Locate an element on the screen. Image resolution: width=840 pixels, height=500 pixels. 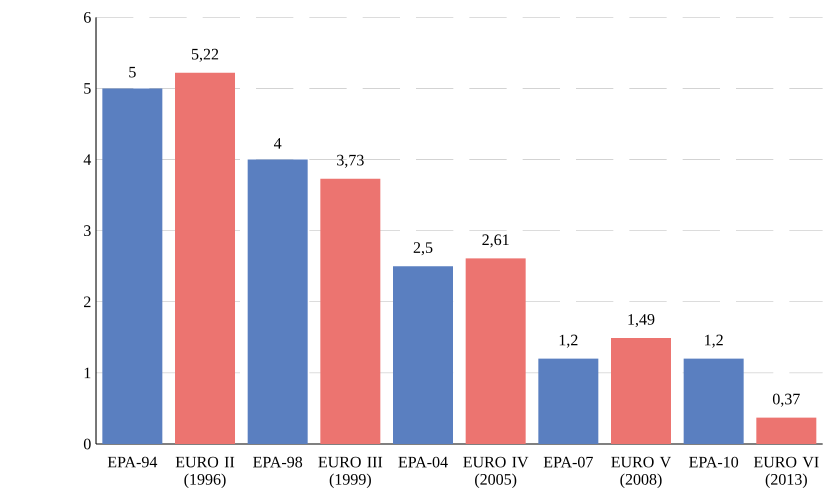
y-tick-label: 6 is located at coordinates (87, 17).